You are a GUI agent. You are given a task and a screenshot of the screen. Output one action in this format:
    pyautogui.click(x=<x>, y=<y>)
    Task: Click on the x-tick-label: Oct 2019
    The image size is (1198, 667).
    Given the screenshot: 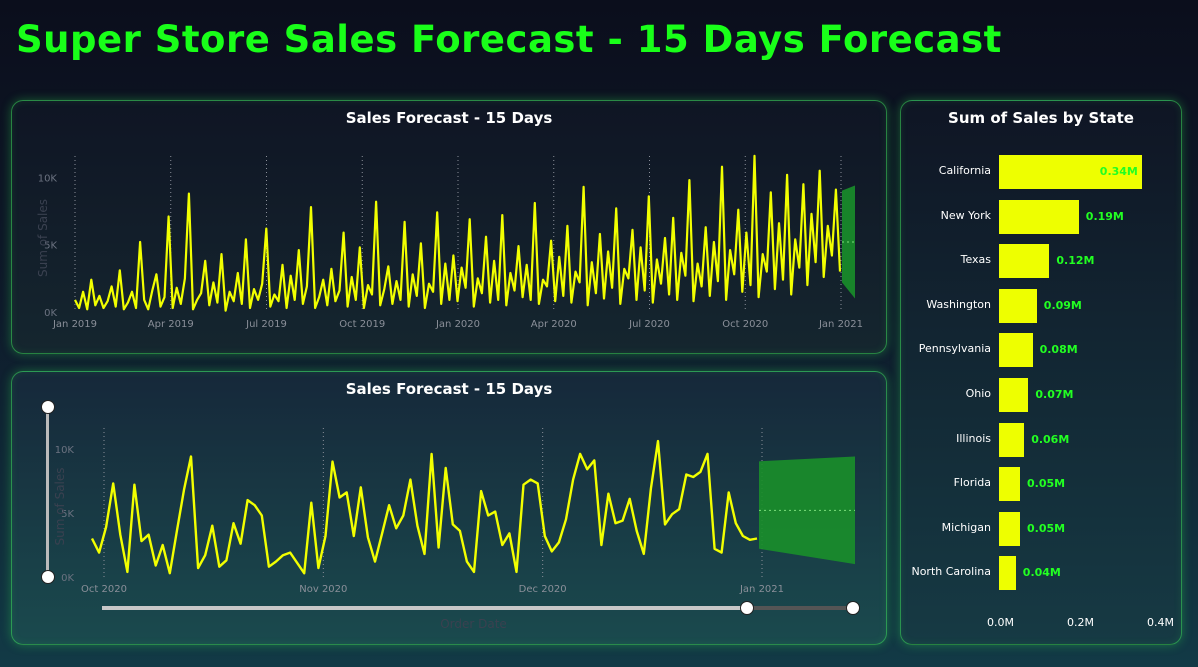 What is the action you would take?
    pyautogui.click(x=362, y=324)
    